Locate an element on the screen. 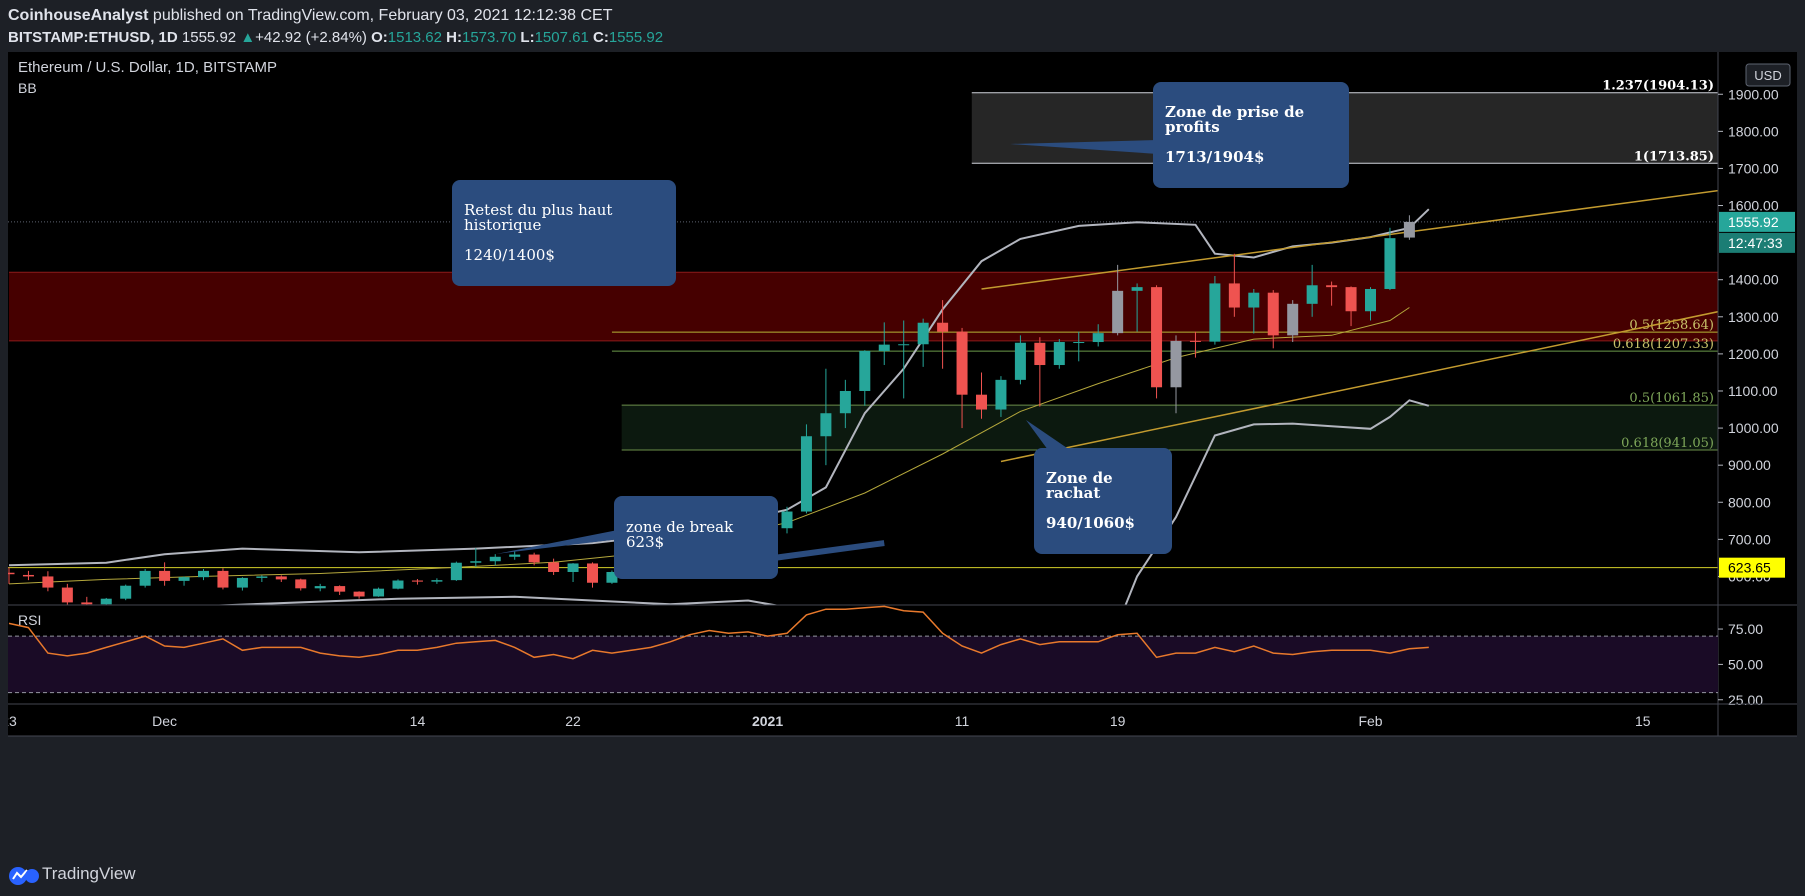 Image resolution: width=1805 pixels, height=896 pixels. annotation-rachat-pointer is located at coordinates (1048, 435).